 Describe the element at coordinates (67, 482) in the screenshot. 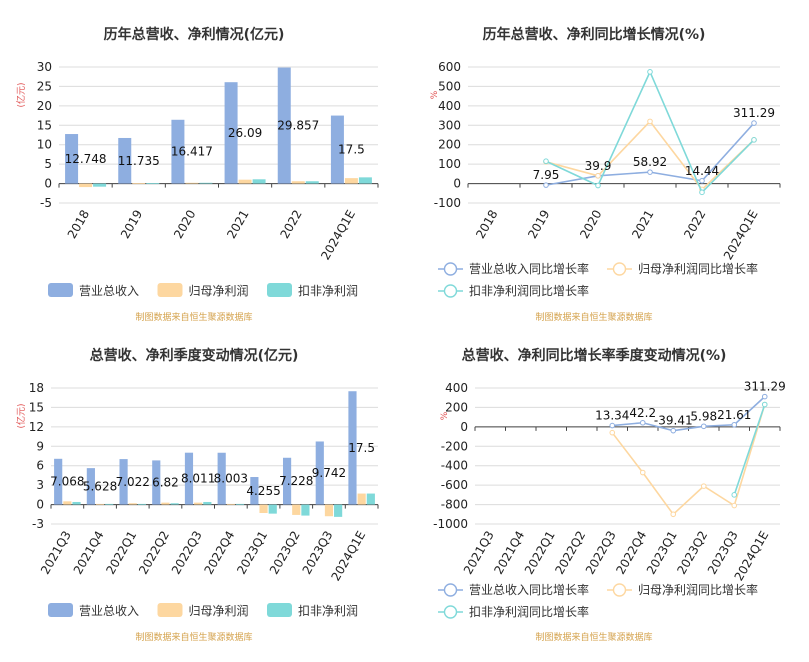

I see `data-label: 7.068` at that location.